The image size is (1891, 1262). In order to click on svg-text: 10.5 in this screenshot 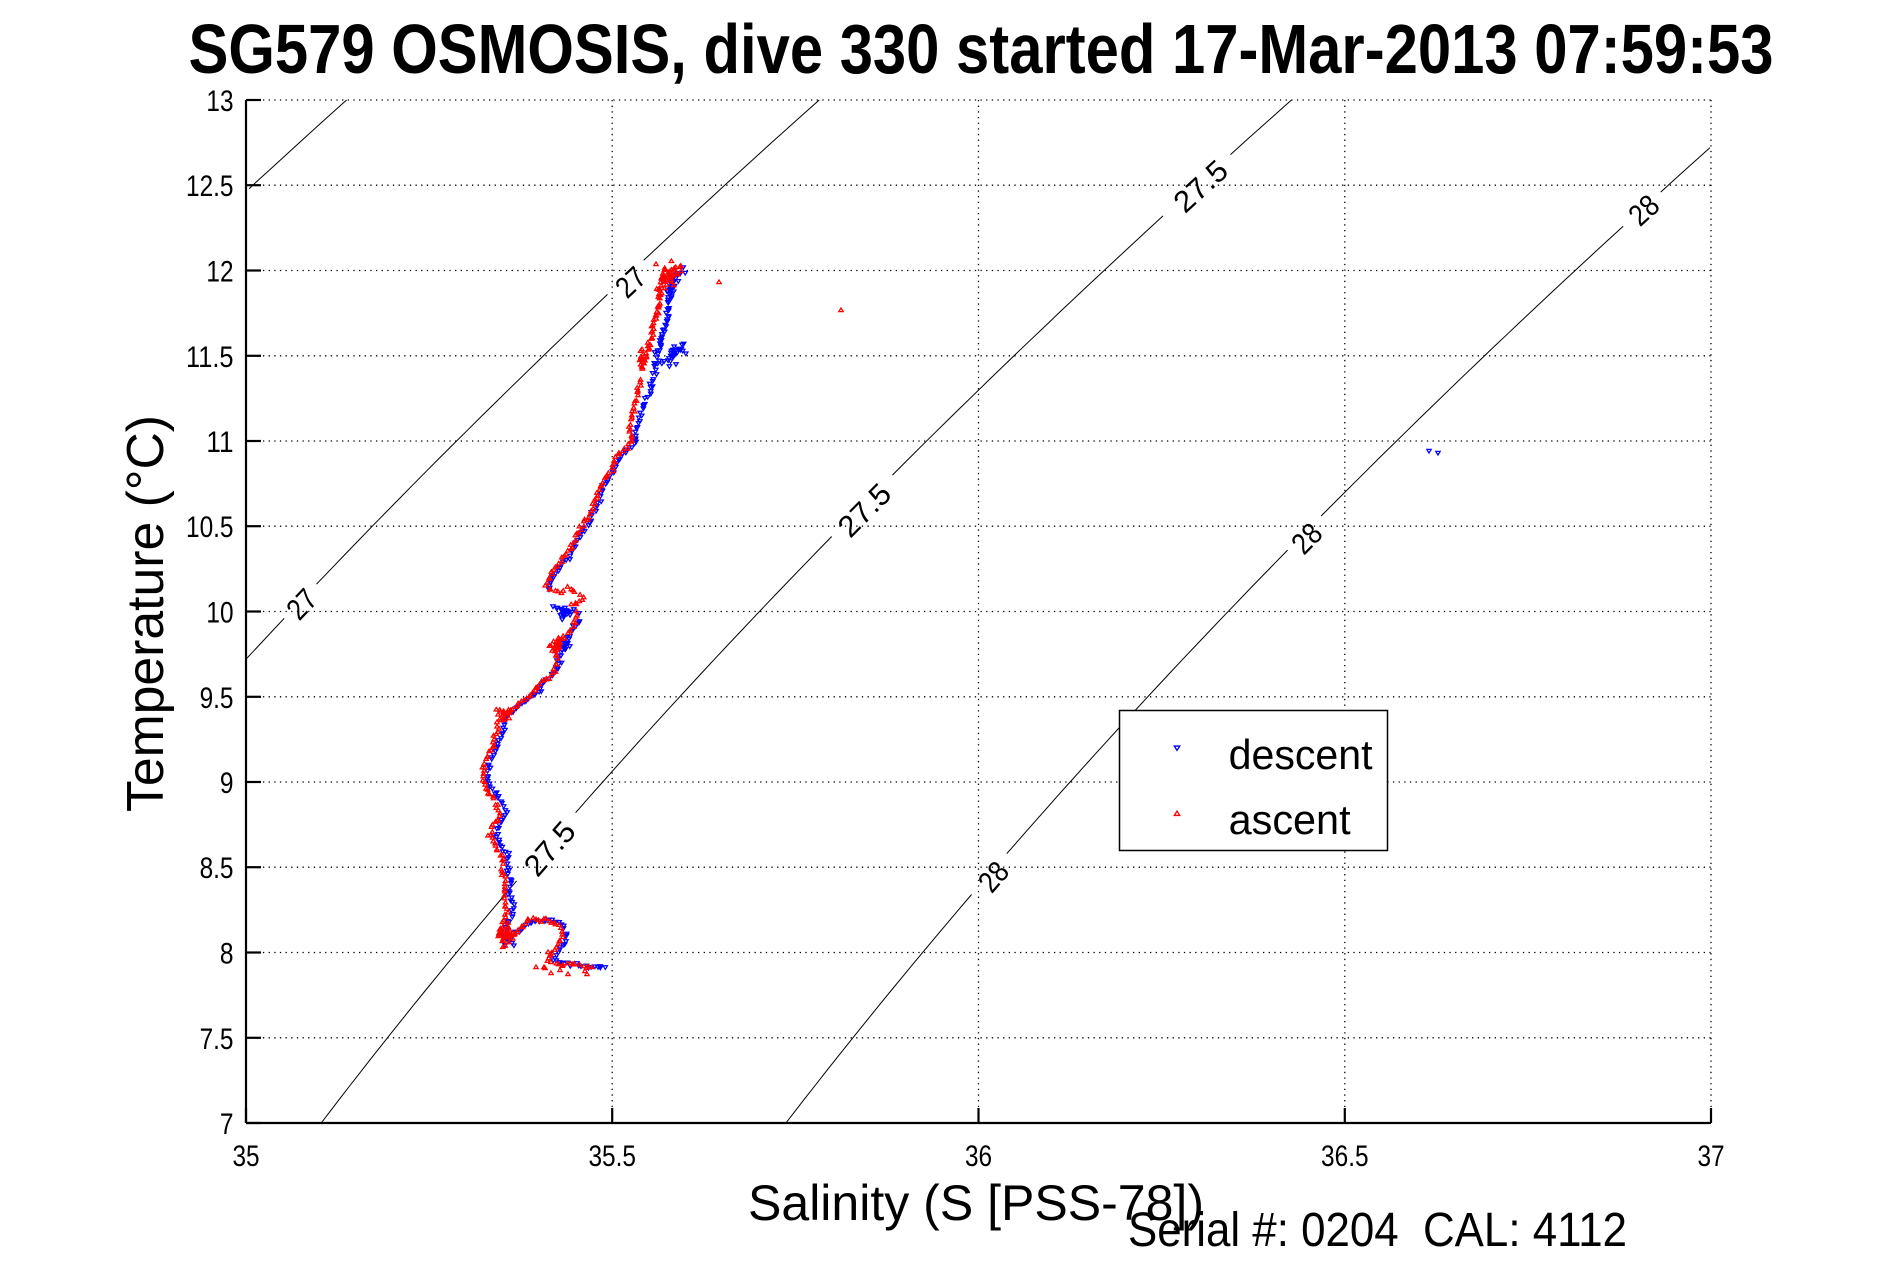, I will do `click(210, 527)`.